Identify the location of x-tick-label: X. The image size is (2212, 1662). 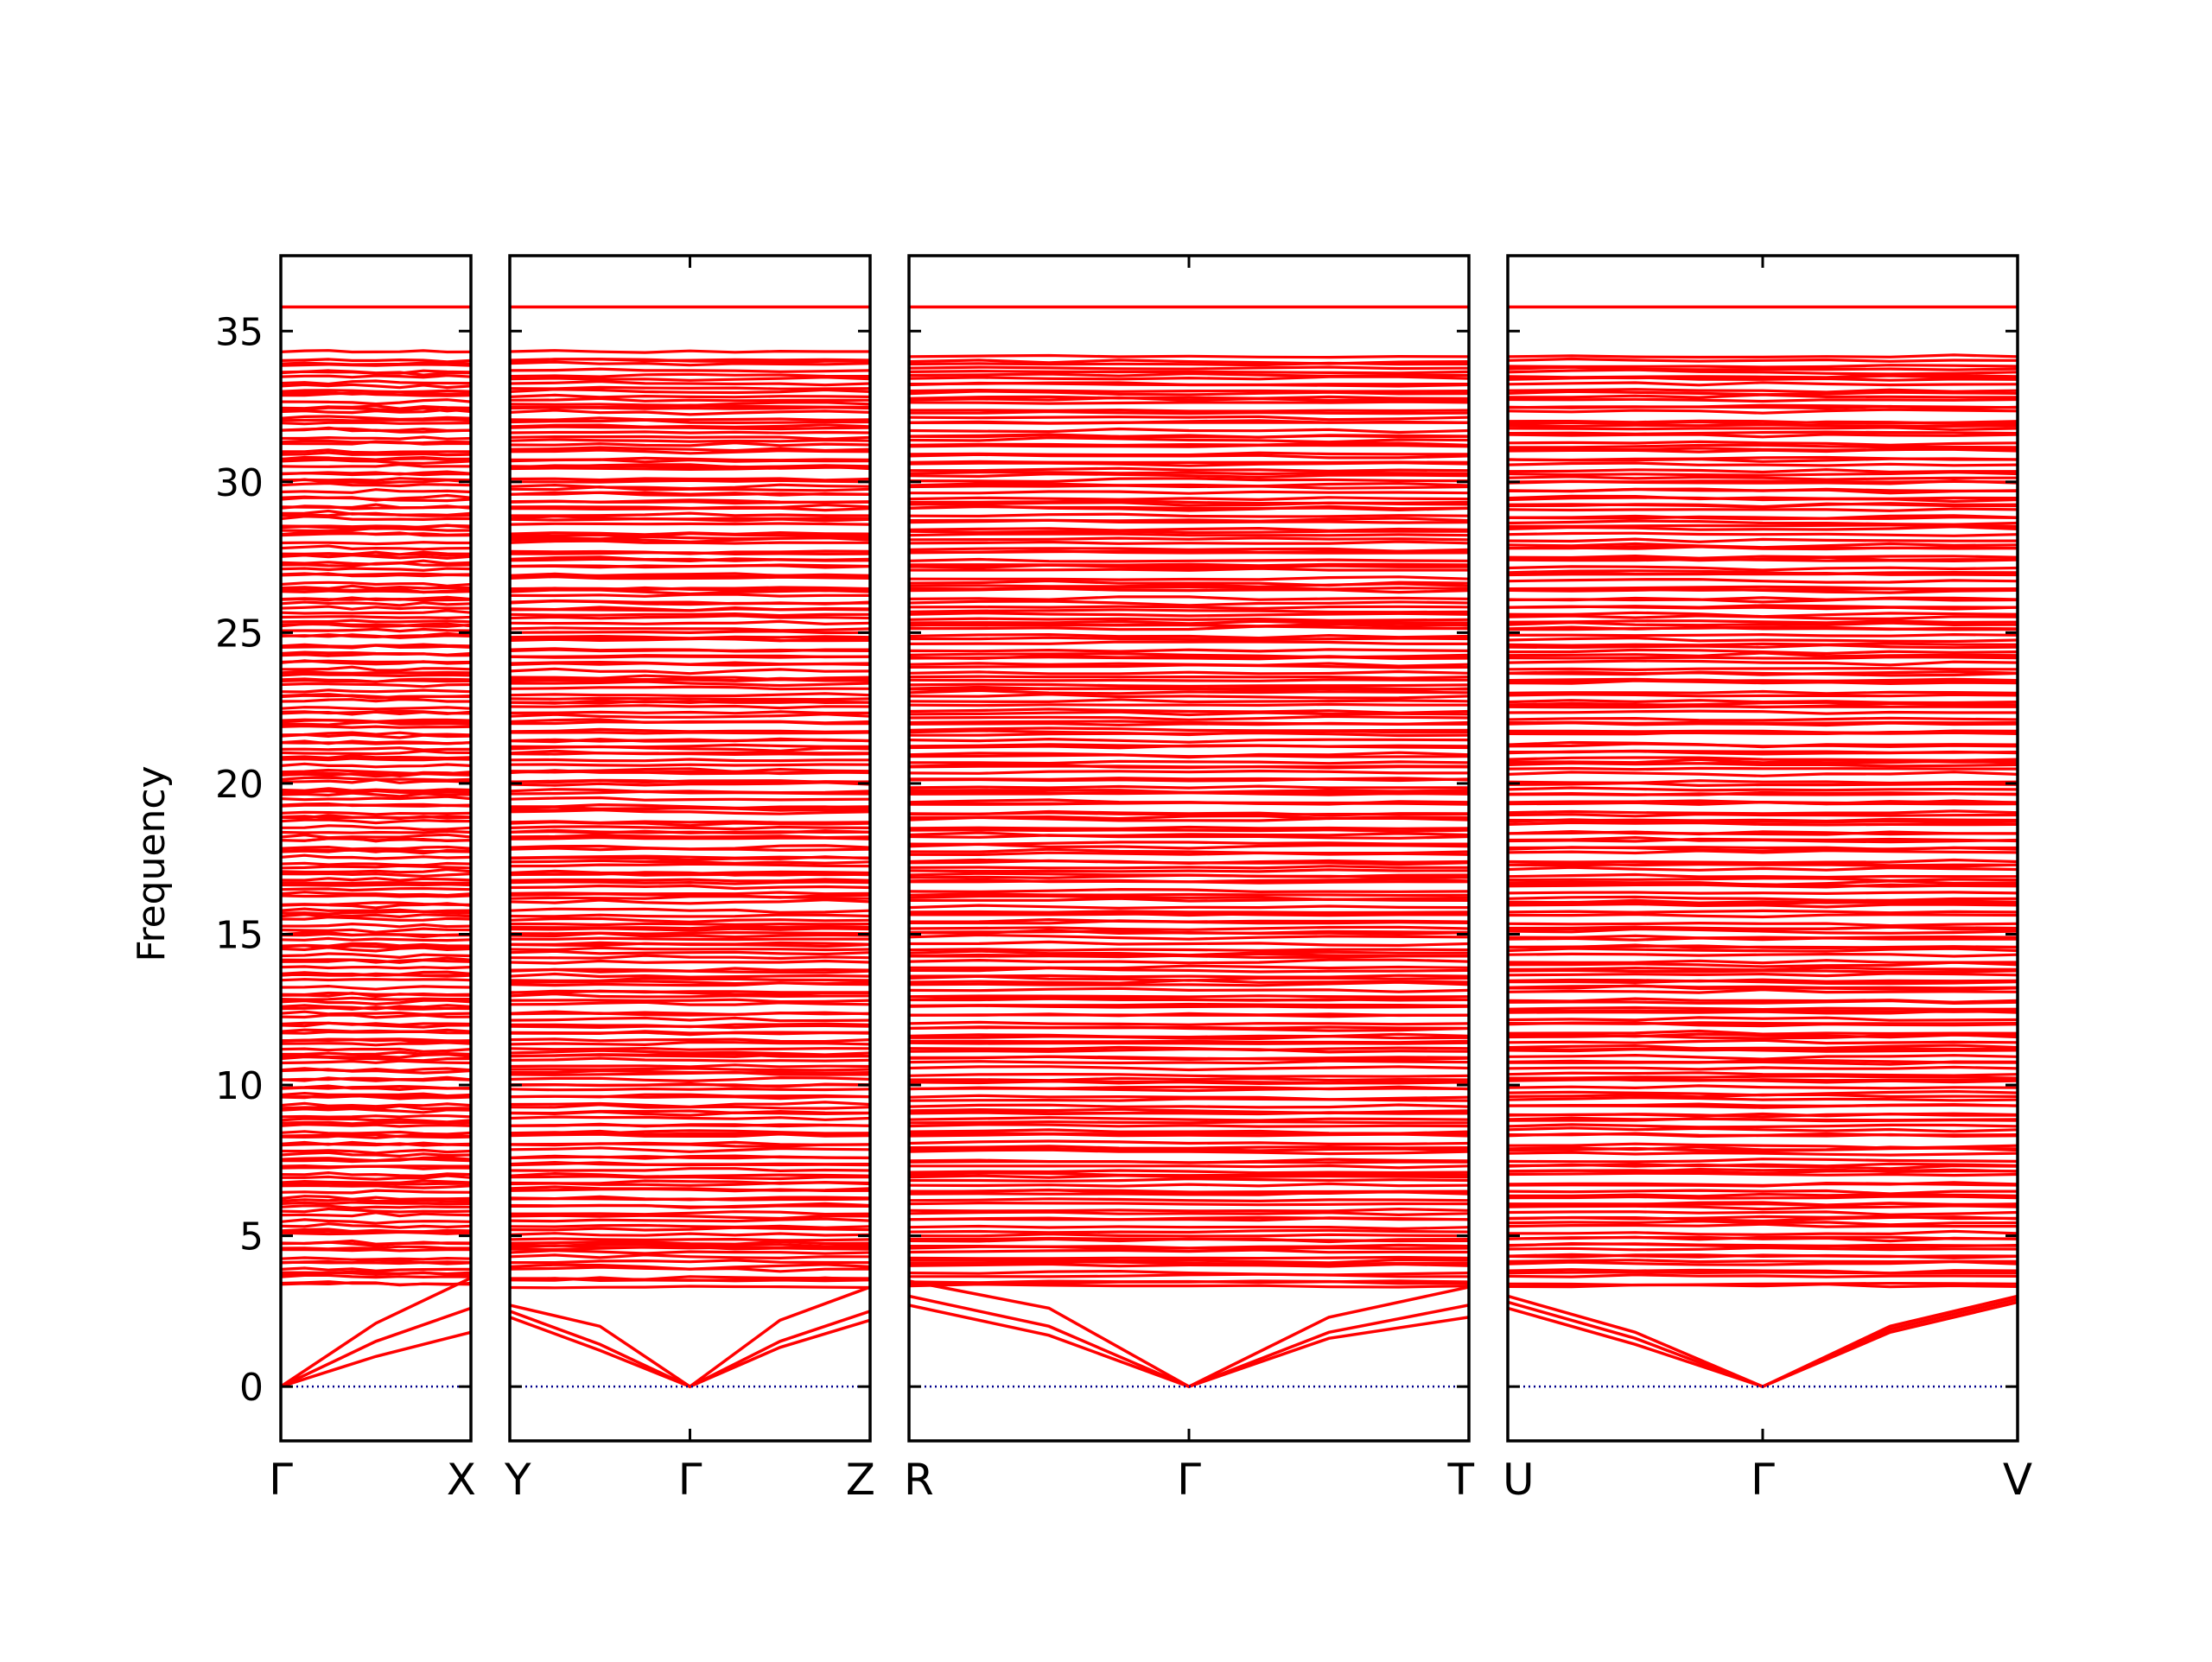
(461, 1480).